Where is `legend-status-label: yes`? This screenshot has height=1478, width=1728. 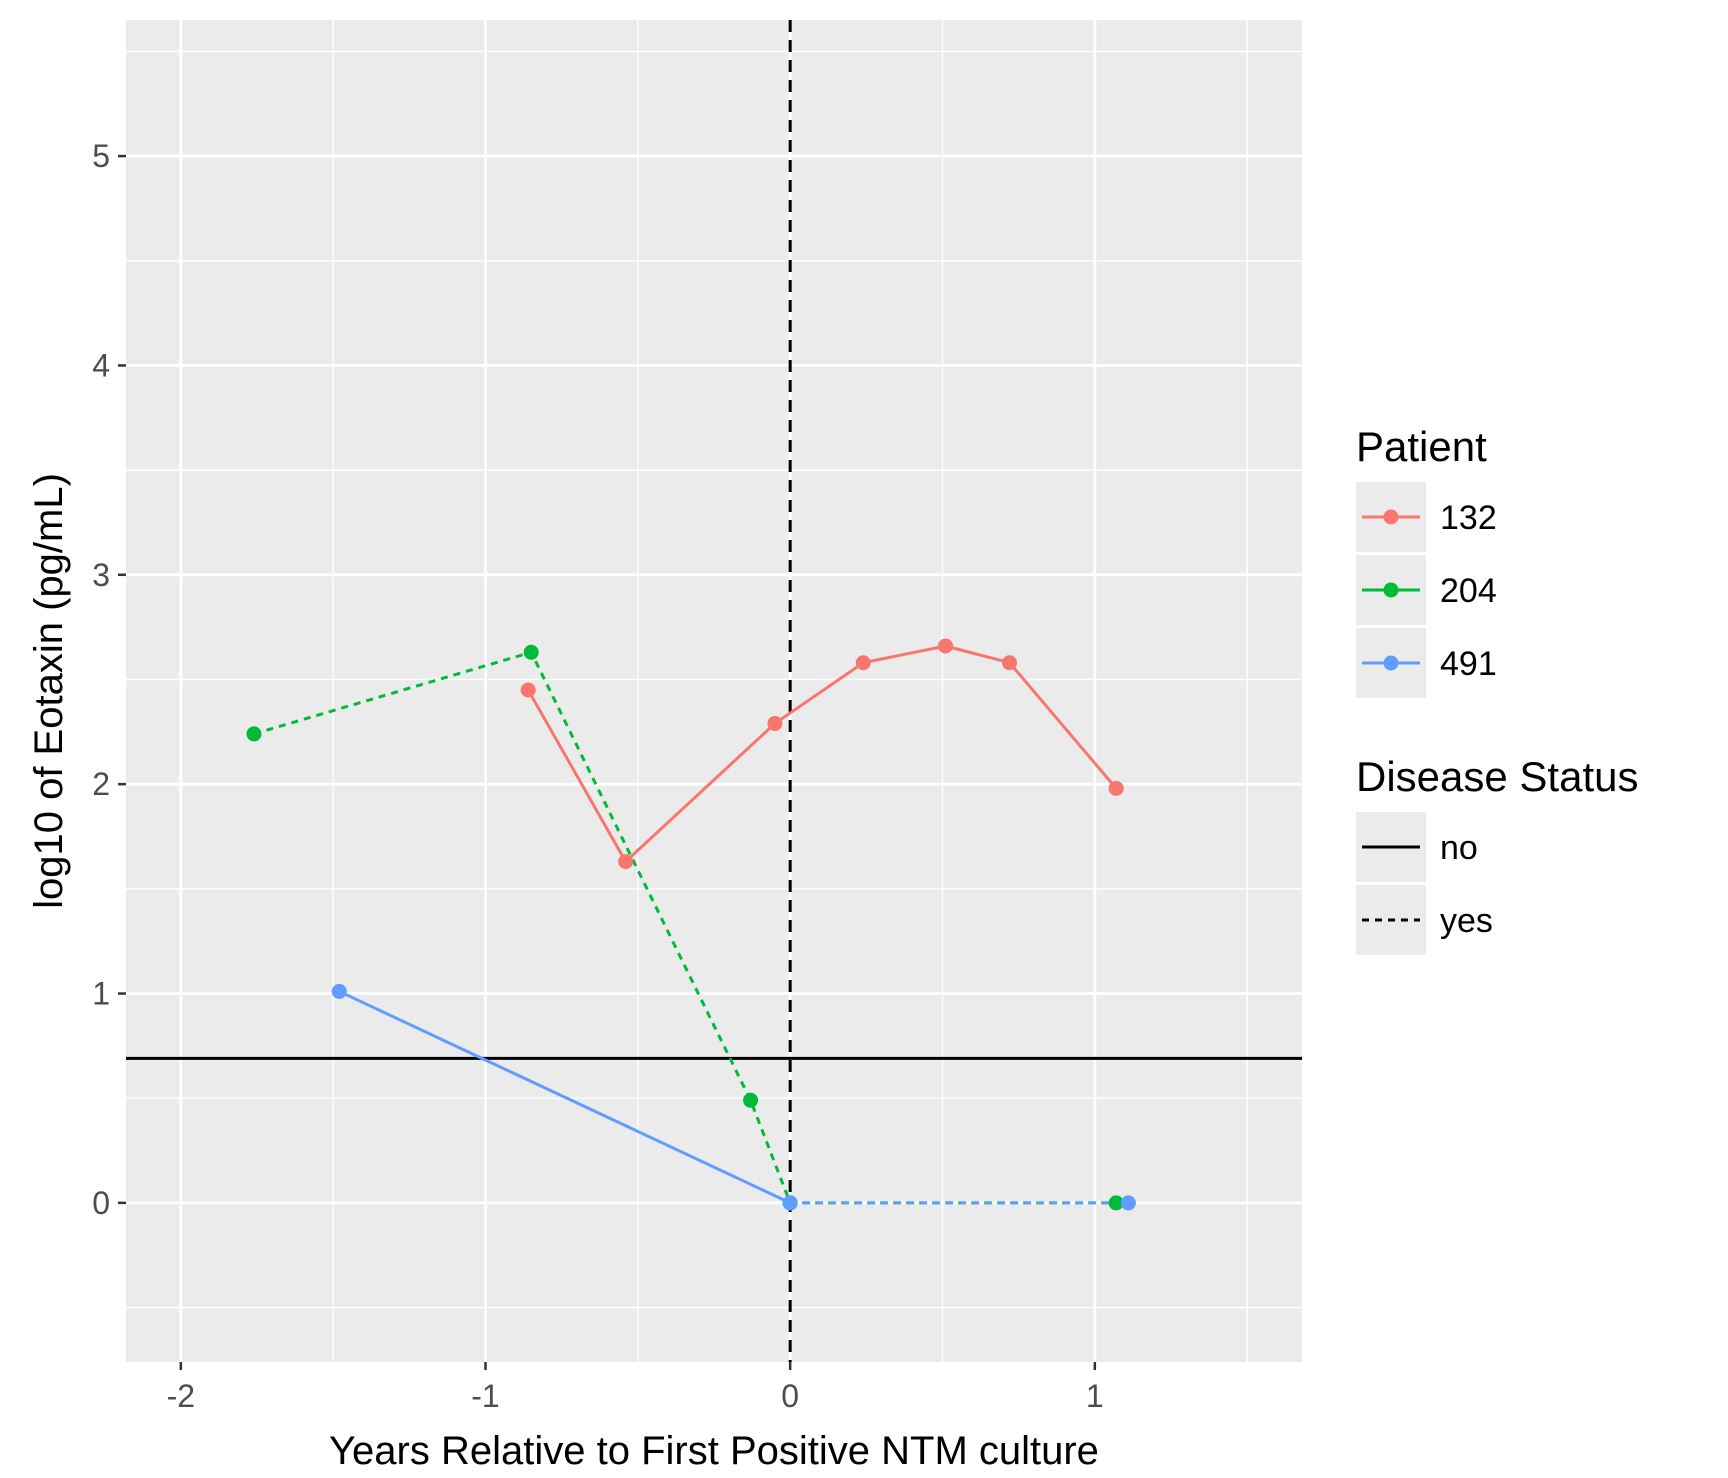 legend-status-label: yes is located at coordinates (1466, 921).